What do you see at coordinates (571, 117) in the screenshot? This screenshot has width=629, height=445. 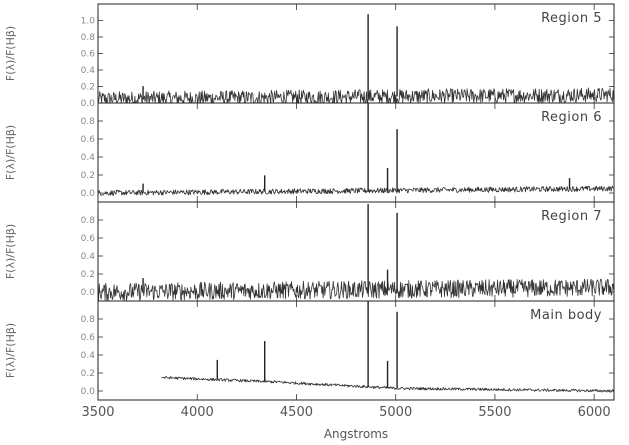 I see `region-label: Region 6` at bounding box center [571, 117].